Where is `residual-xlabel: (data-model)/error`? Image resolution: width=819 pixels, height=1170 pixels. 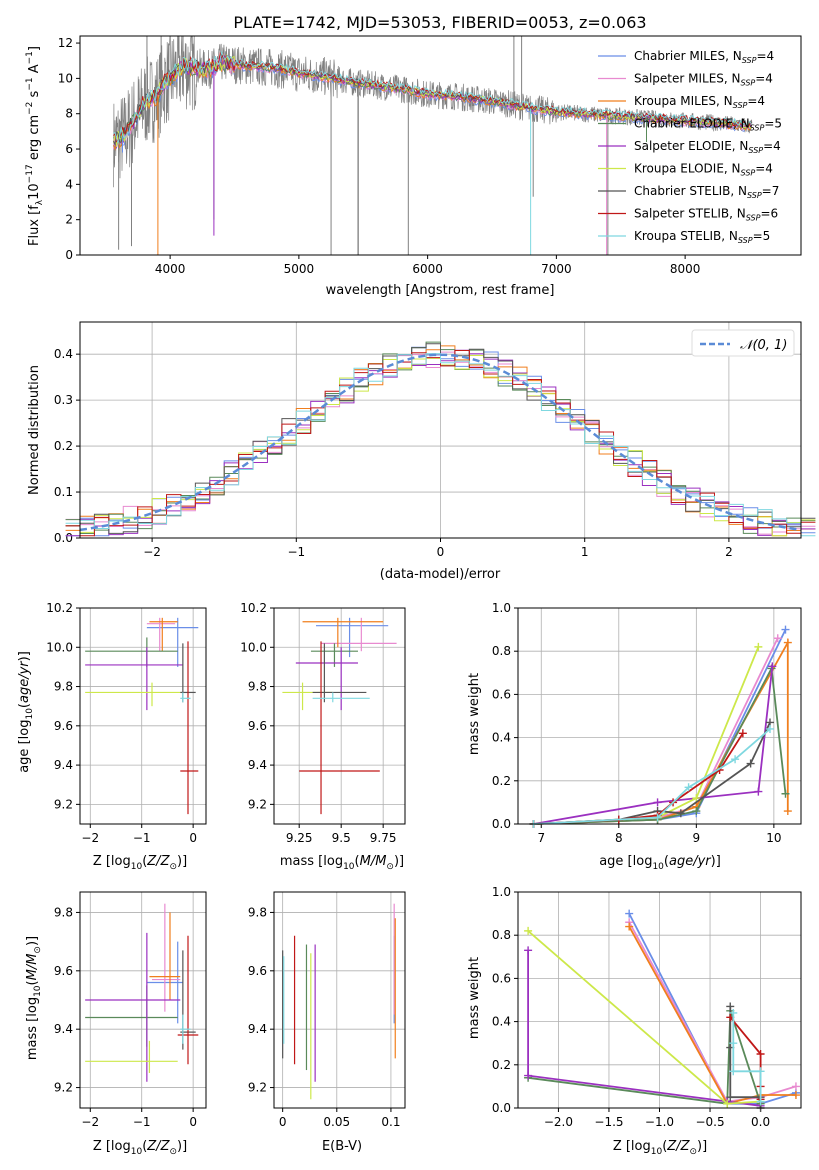 residual-xlabel: (data-model)/error is located at coordinates (440, 574).